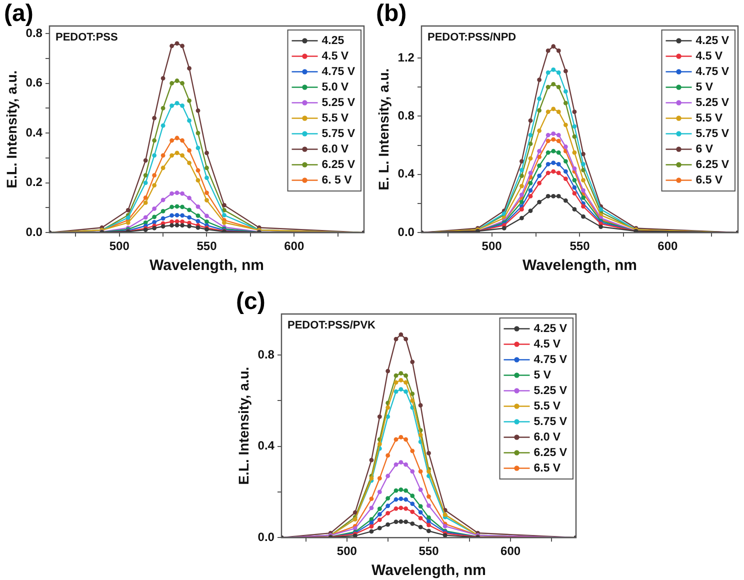  I want to click on x-axis-title: Wavelength, nm, so click(579, 265).